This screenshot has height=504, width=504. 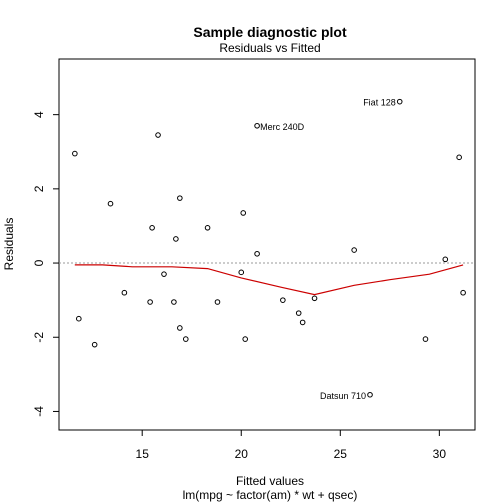 What do you see at coordinates (39, 262) in the screenshot?
I see `y-tick-label: 0` at bounding box center [39, 262].